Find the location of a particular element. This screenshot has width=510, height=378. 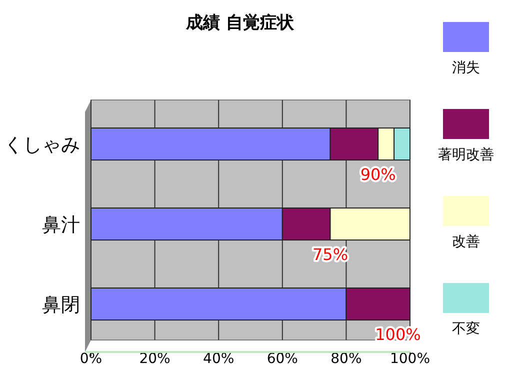

y-tick-label: 鼻閉 is located at coordinates (61, 305).